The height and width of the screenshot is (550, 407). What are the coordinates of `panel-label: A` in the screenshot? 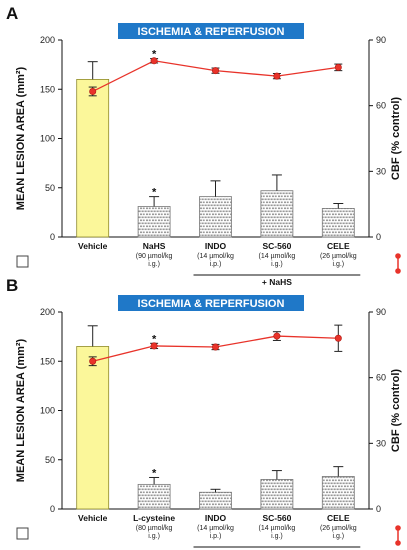 It's located at (12, 13).